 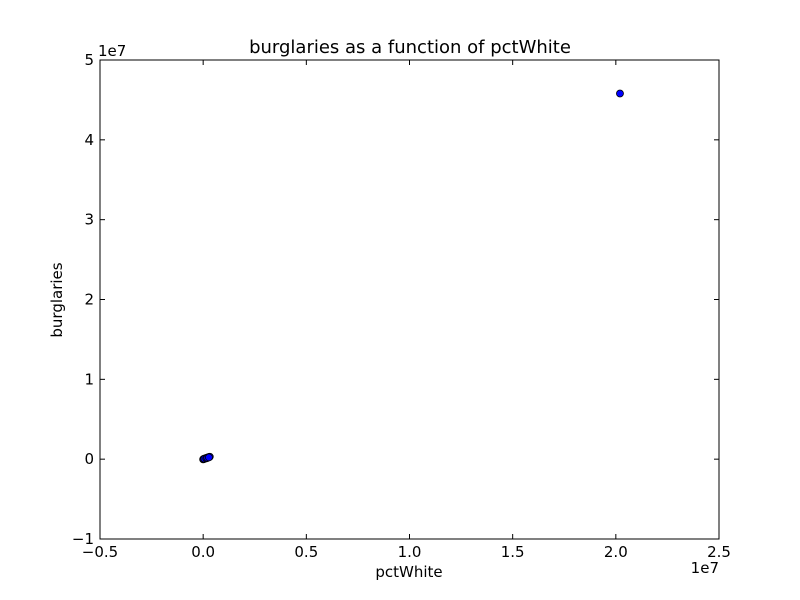 What do you see at coordinates (306, 552) in the screenshot?
I see `x-tick-label: 0.5` at bounding box center [306, 552].